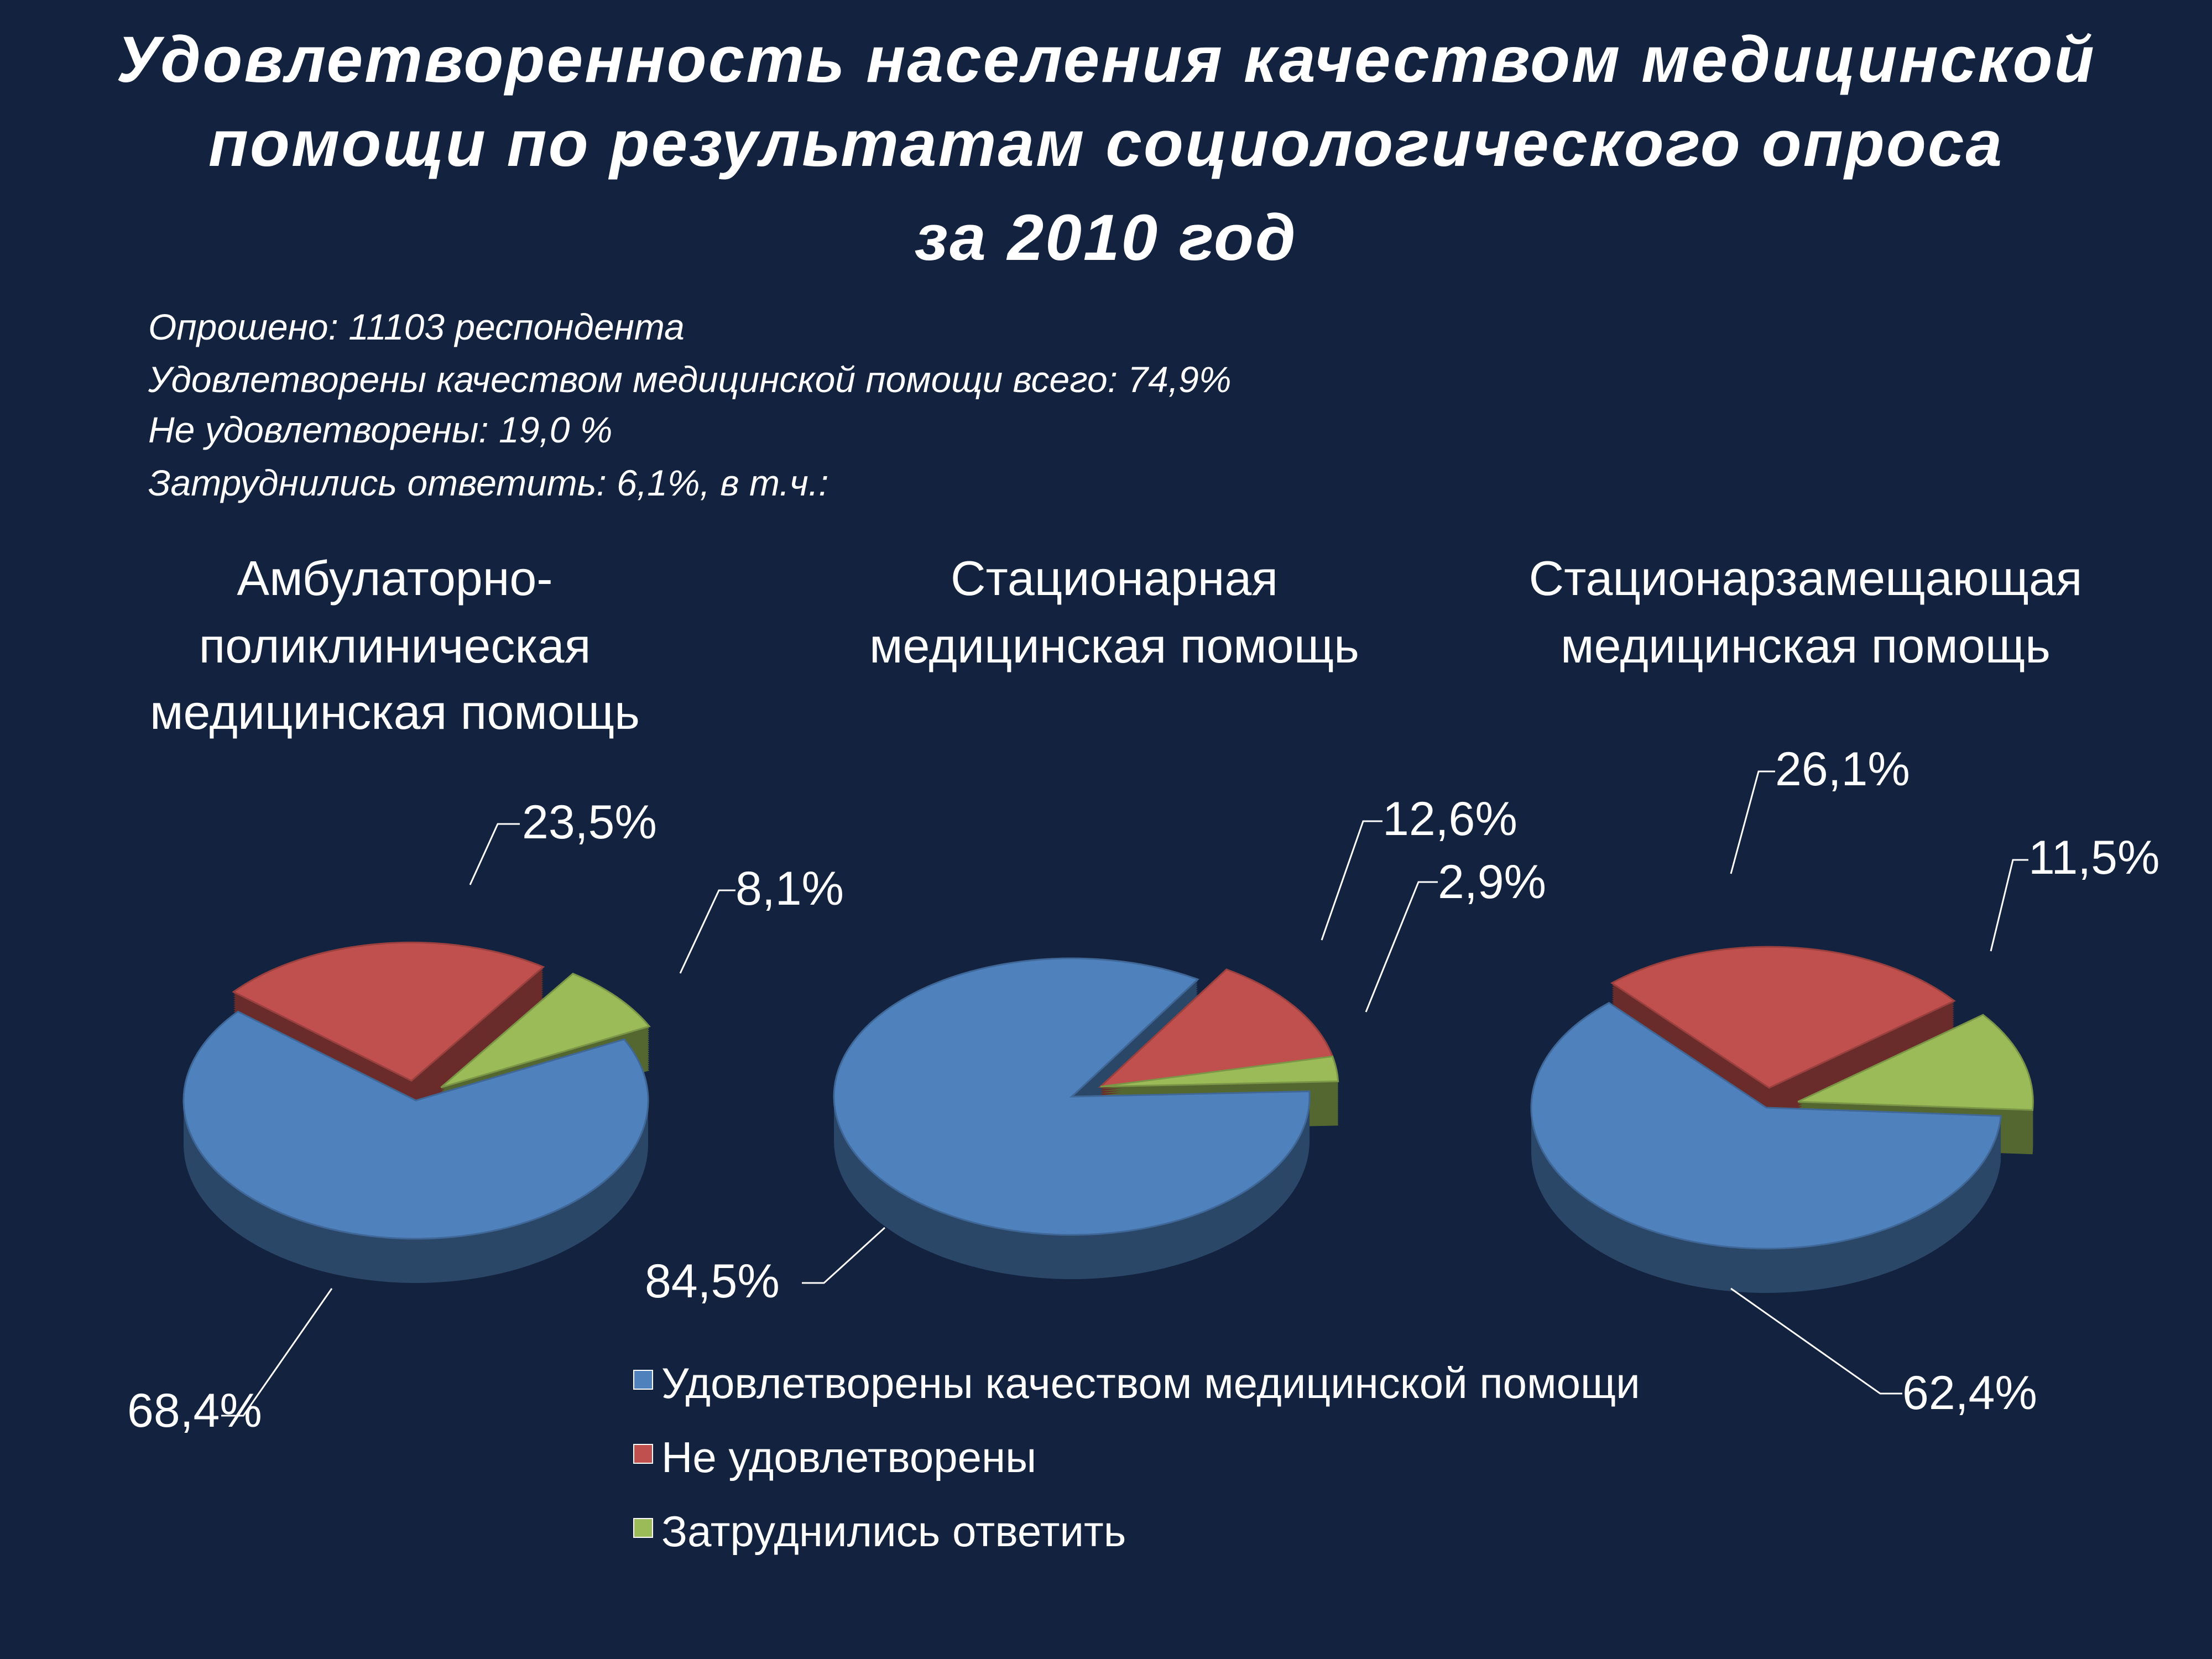 Image resolution: width=2212 pixels, height=1659 pixels. Describe the element at coordinates (1806, 579) in the screenshot. I see `pie-3-title-line: Стационарзамещающая` at that location.